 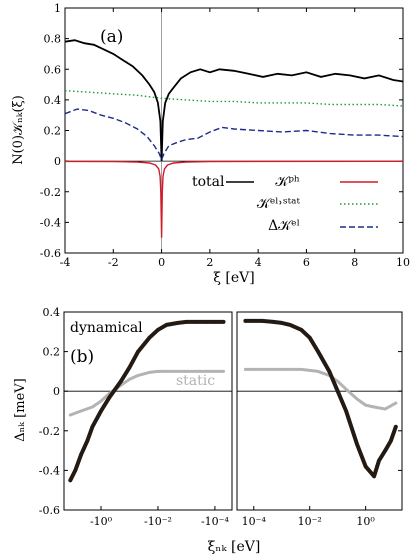 What do you see at coordinates (106, 328) in the screenshot?
I see `panel-b-annotation-dynamical: dynamical` at bounding box center [106, 328].